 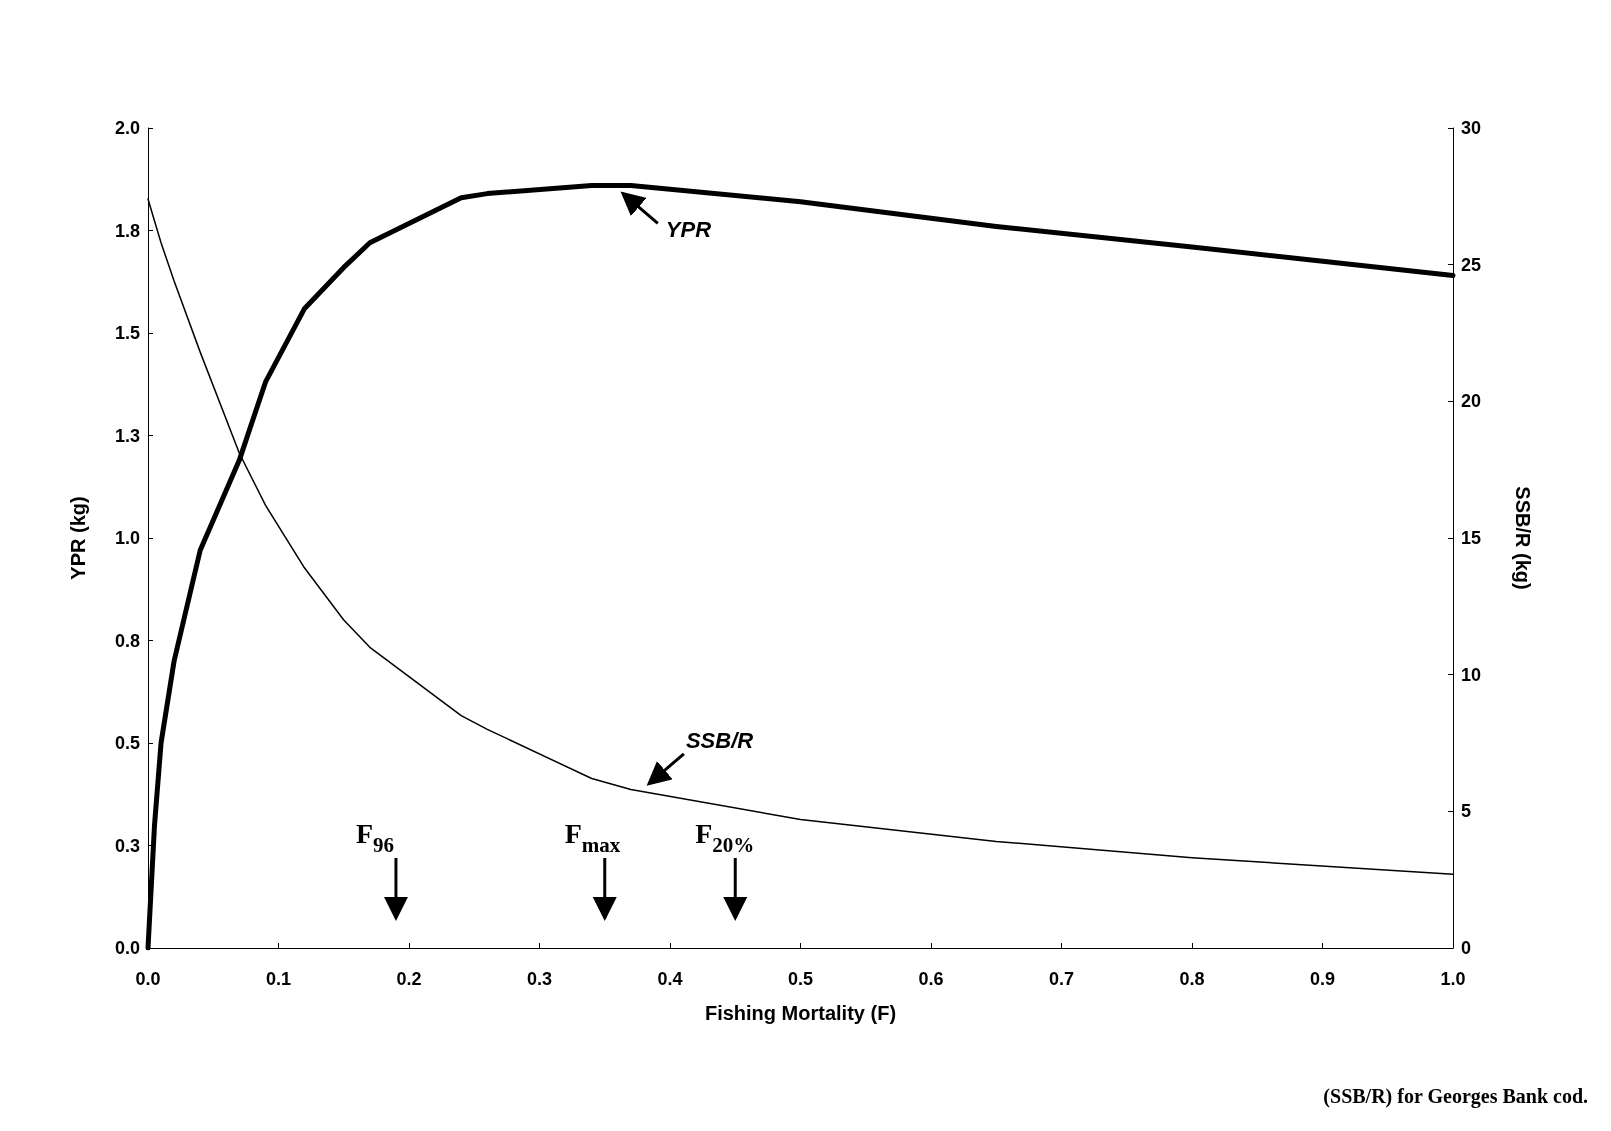 What do you see at coordinates (1322, 979) in the screenshot?
I see `x-tick-label: 0.9` at bounding box center [1322, 979].